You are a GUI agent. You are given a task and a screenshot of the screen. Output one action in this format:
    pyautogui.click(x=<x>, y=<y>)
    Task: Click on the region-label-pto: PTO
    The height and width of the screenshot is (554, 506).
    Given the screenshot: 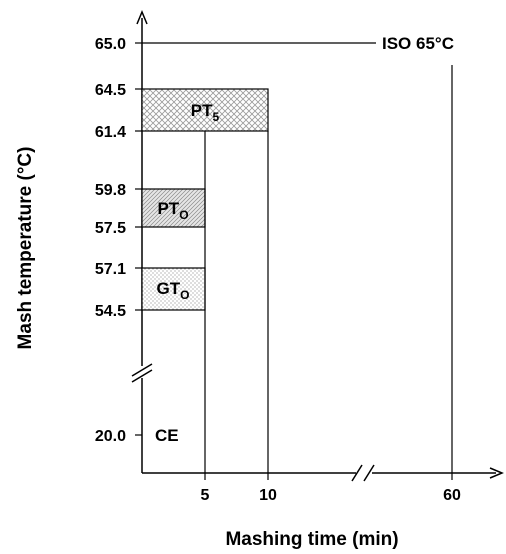 What is the action you would take?
    pyautogui.click(x=172, y=210)
    